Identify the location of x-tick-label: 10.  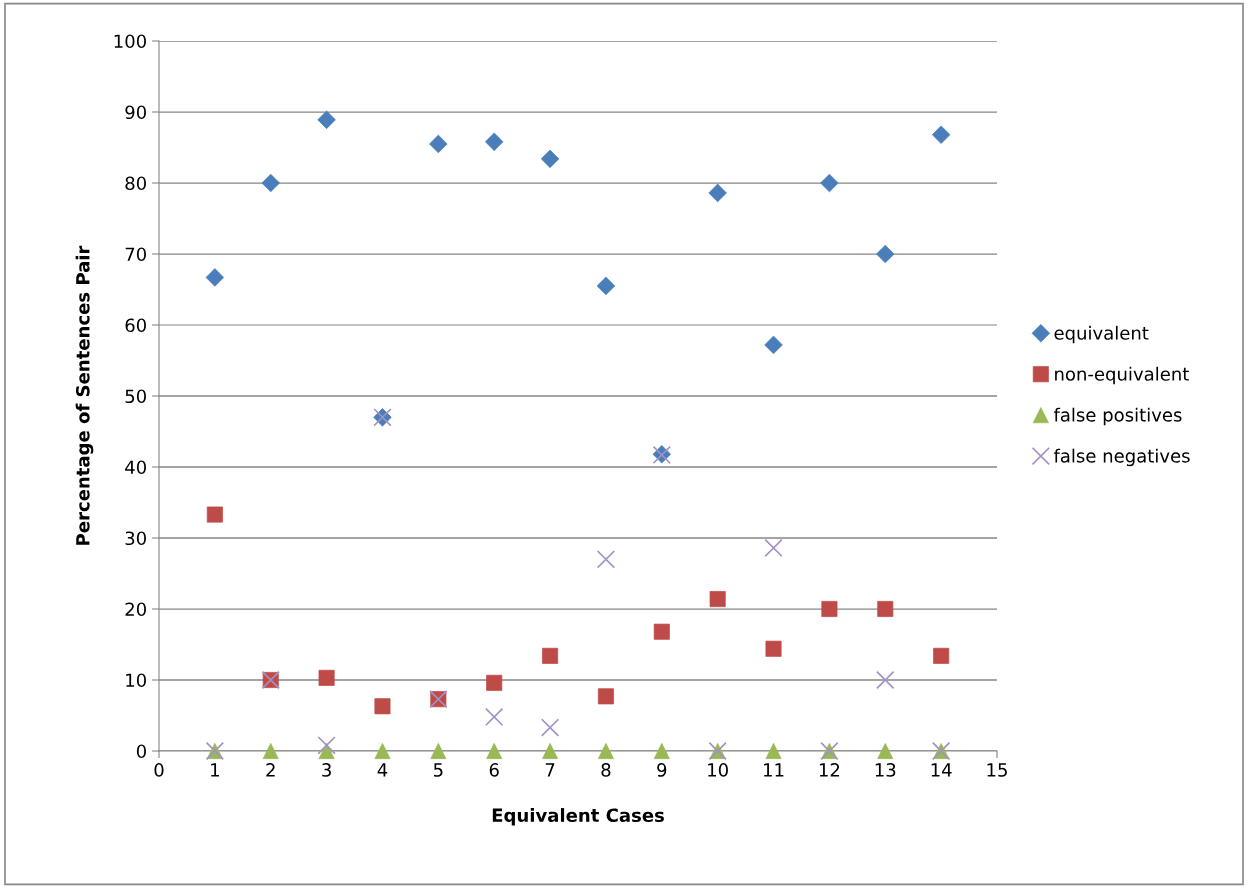
(718, 770).